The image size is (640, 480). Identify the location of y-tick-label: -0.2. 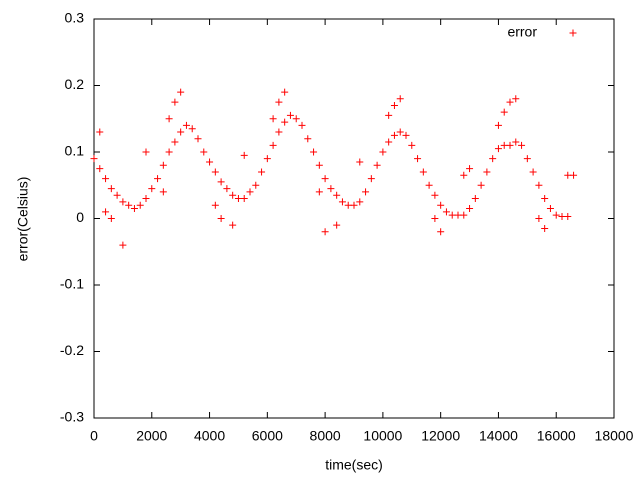
(72, 350).